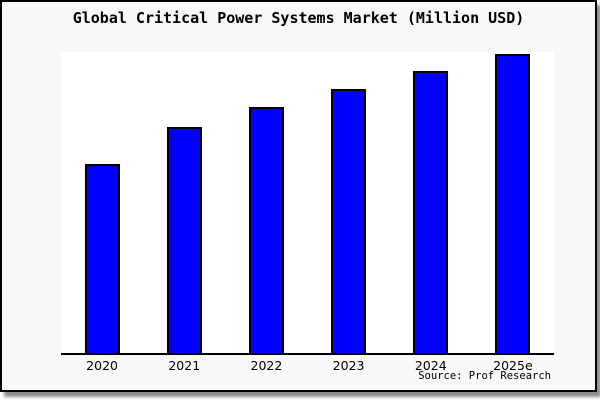 The height and width of the screenshot is (400, 600). Describe the element at coordinates (184, 240) in the screenshot. I see `bar-2021` at that location.